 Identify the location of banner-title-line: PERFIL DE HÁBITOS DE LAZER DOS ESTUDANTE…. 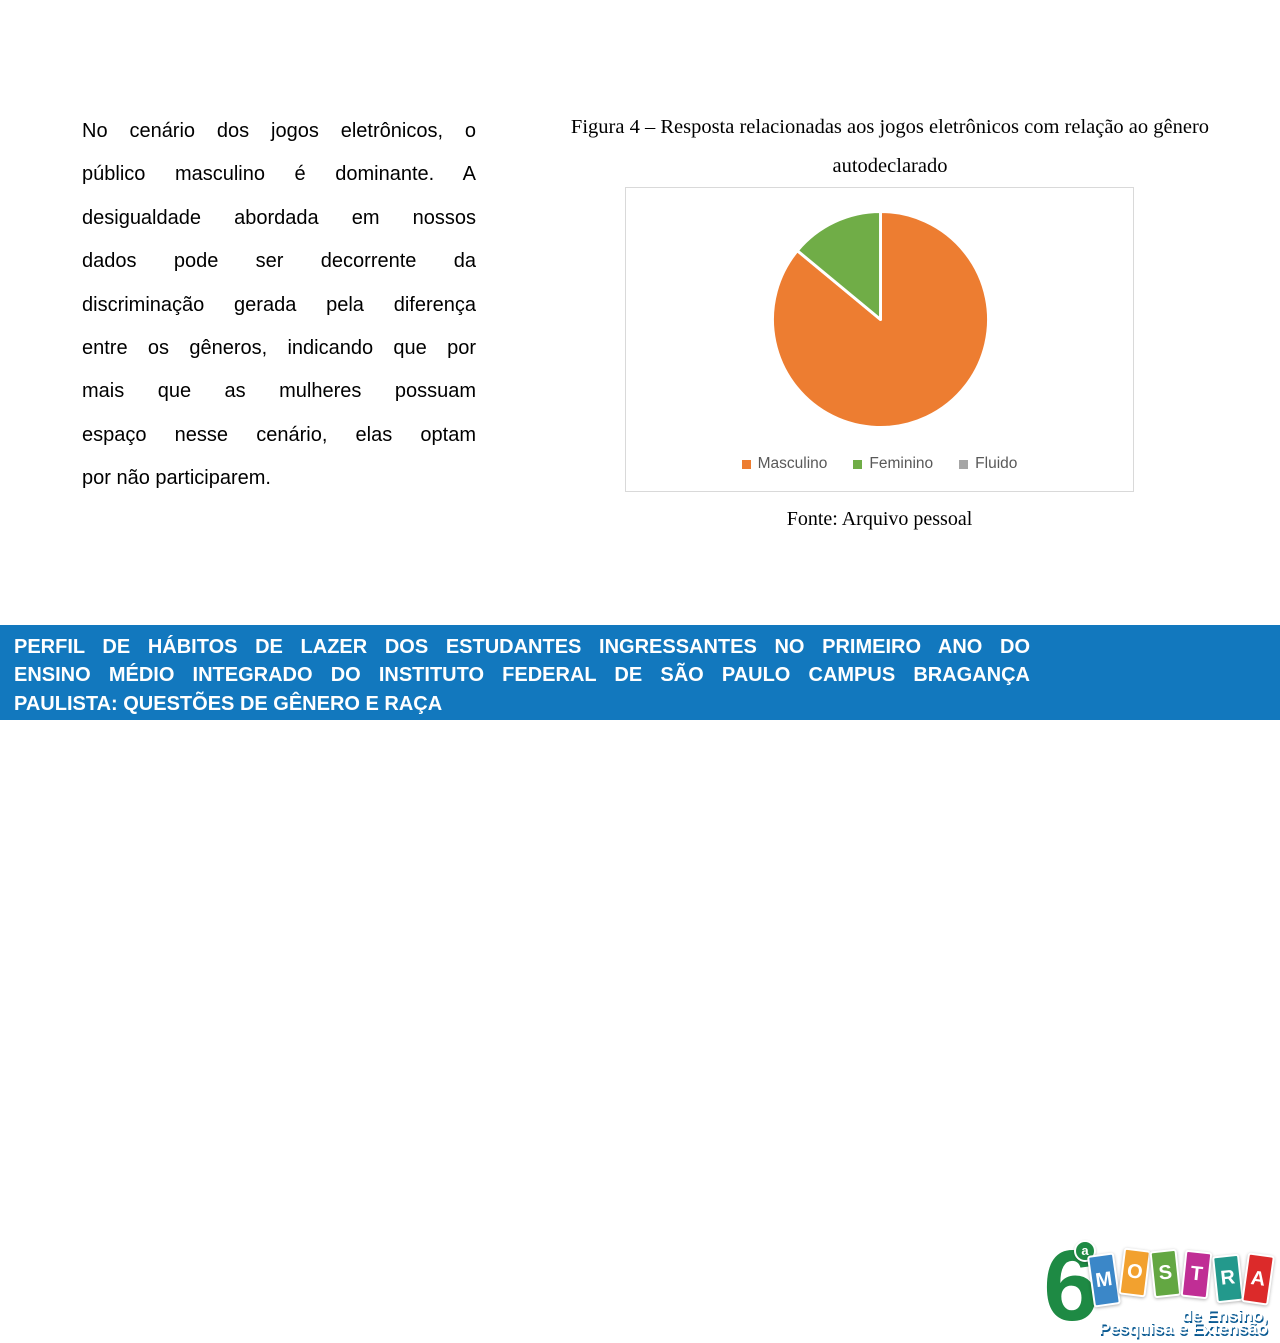
(522, 647).